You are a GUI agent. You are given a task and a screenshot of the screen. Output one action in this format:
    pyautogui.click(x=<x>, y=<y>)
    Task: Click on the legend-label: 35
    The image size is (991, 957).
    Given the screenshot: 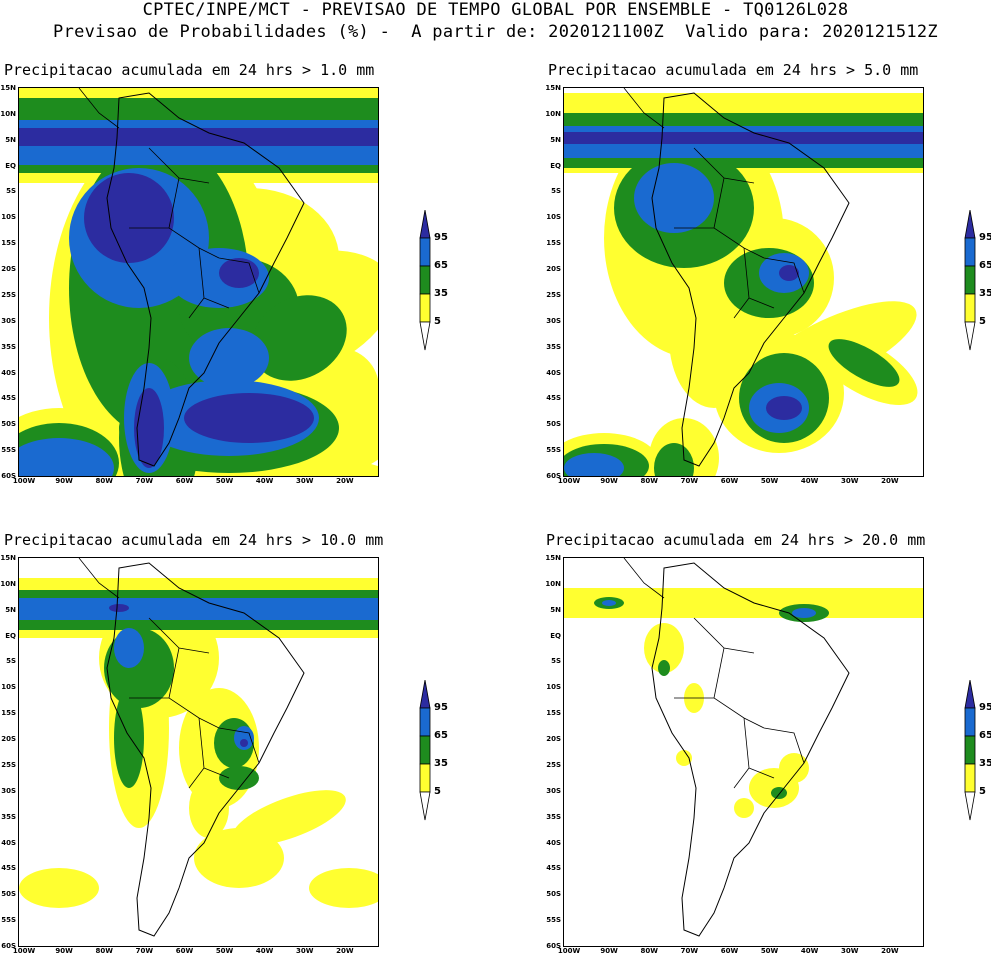 What is the action you would take?
    pyautogui.click(x=985, y=763)
    